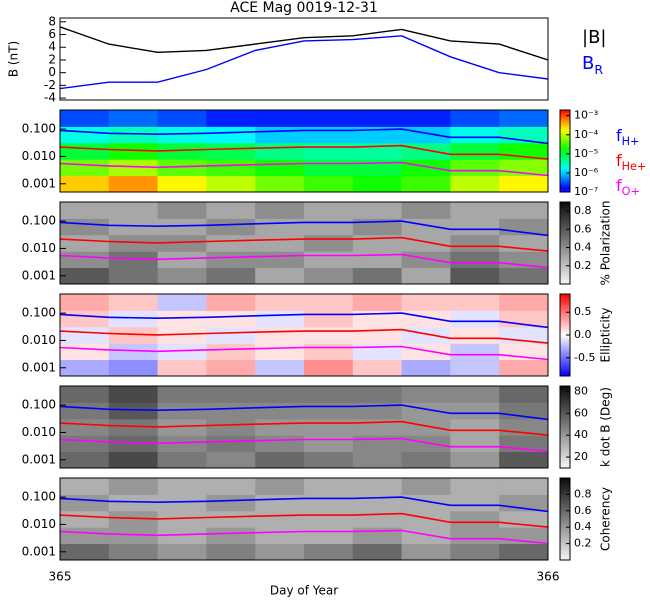  Describe the element at coordinates (52, 21) in the screenshot. I see `y-tick-label: 8` at that location.